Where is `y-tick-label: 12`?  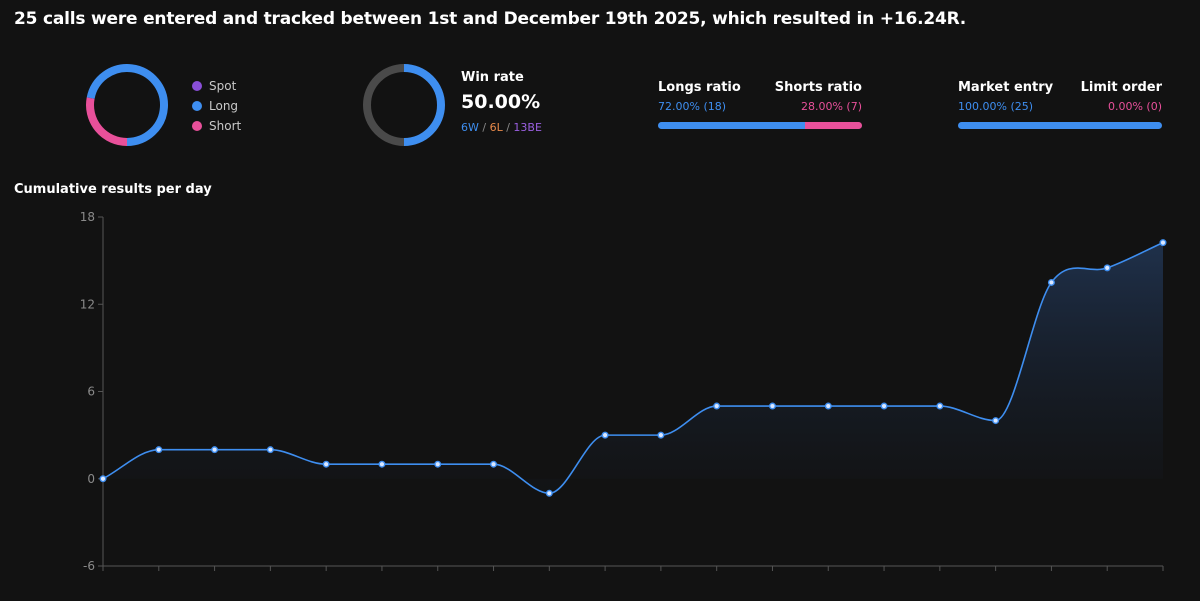 y-tick-label: 12 is located at coordinates (87, 304).